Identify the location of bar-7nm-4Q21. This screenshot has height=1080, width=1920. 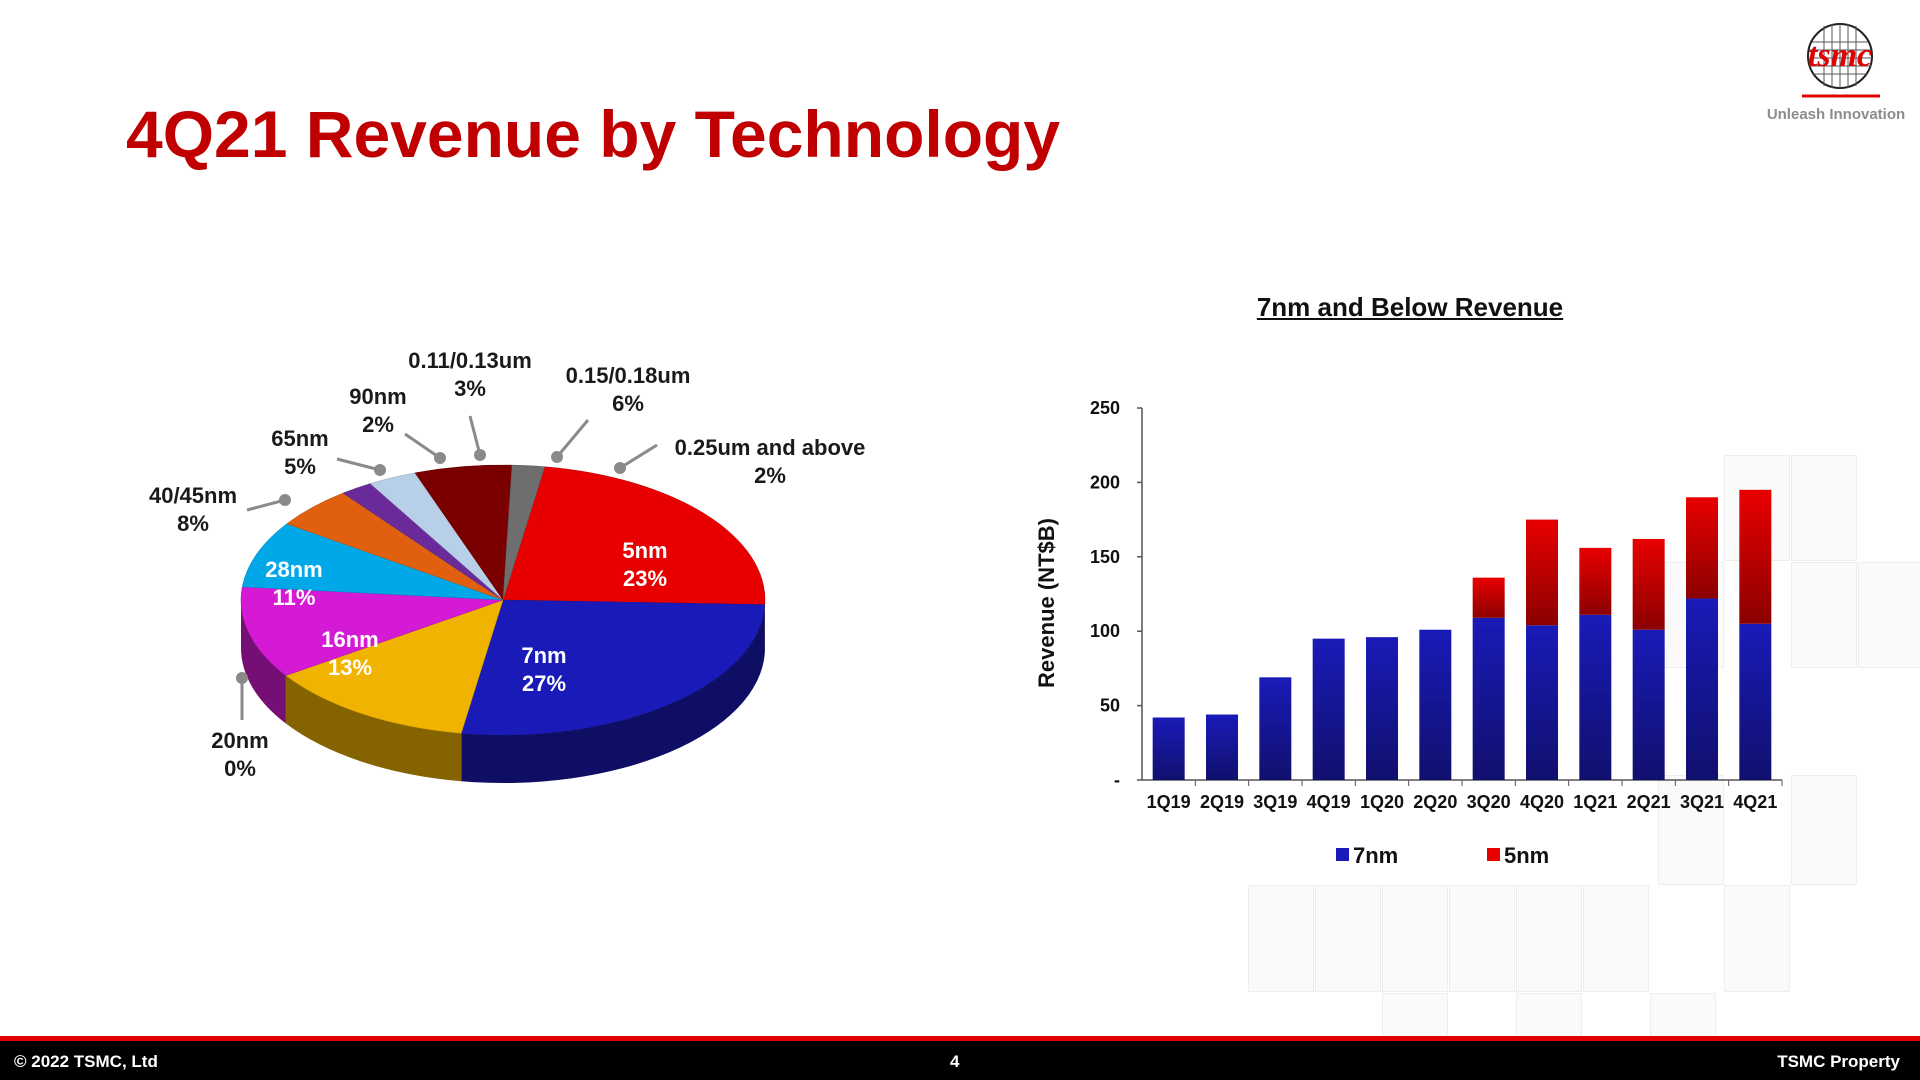
(1755, 701).